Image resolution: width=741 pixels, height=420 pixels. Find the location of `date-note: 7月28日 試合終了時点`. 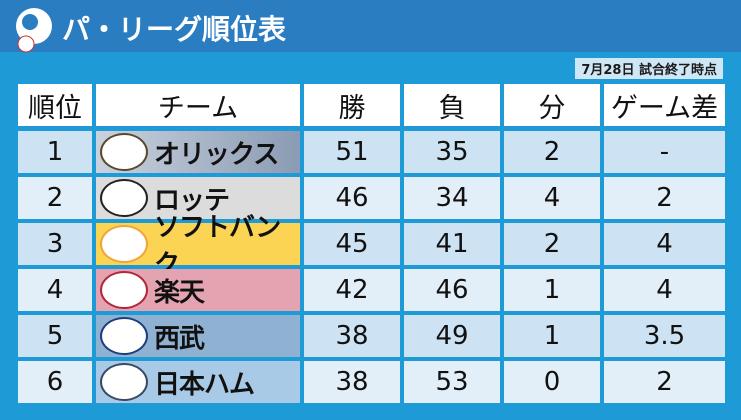

date-note: 7月28日 試合終了時点 is located at coordinates (649, 68).